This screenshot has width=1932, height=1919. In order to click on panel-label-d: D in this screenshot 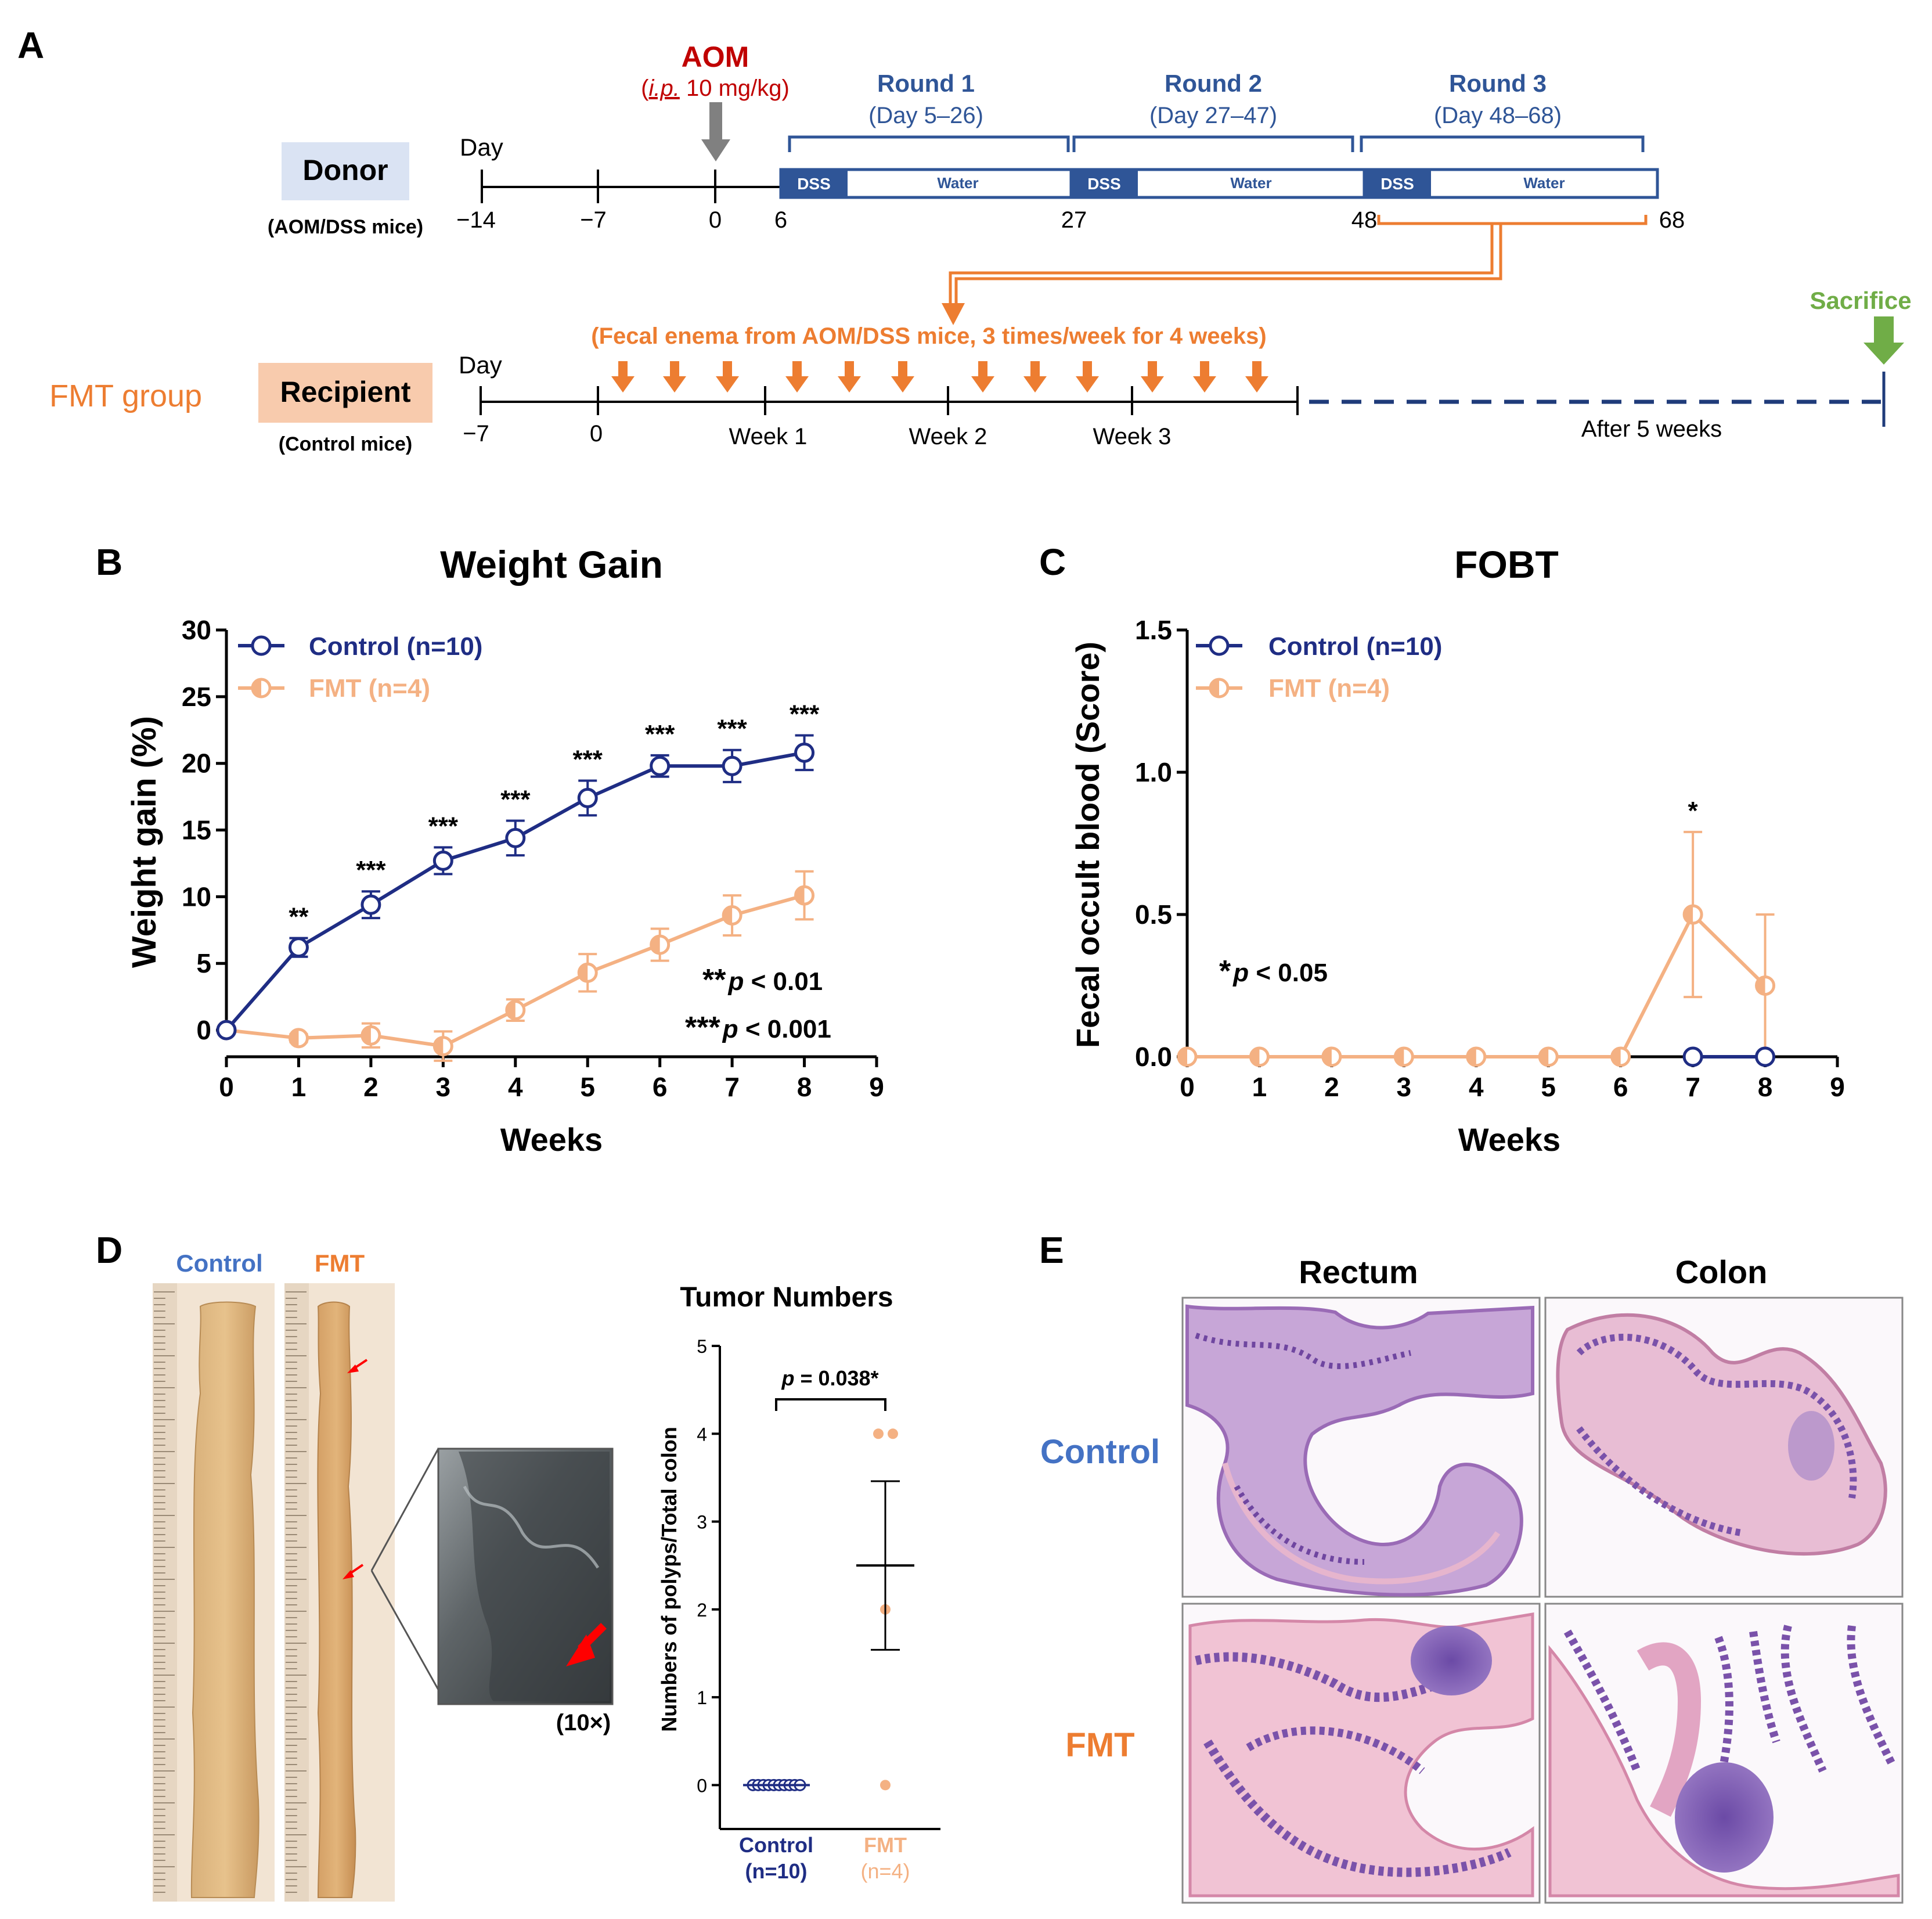, I will do `click(109, 1250)`.